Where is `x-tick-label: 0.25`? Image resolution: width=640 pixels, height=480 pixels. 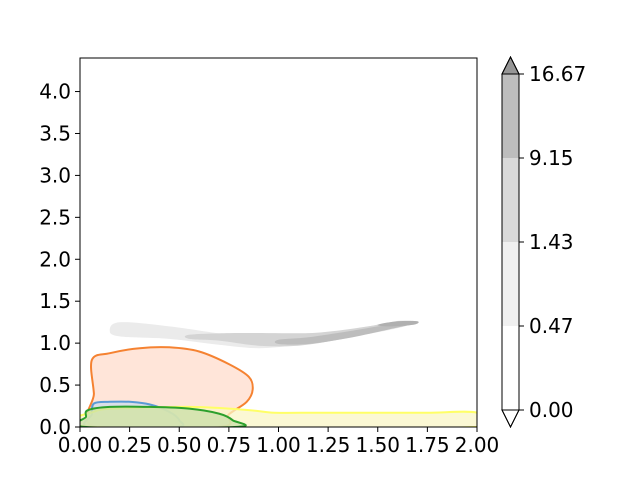 x-tick-label: 0.25 is located at coordinates (129, 445).